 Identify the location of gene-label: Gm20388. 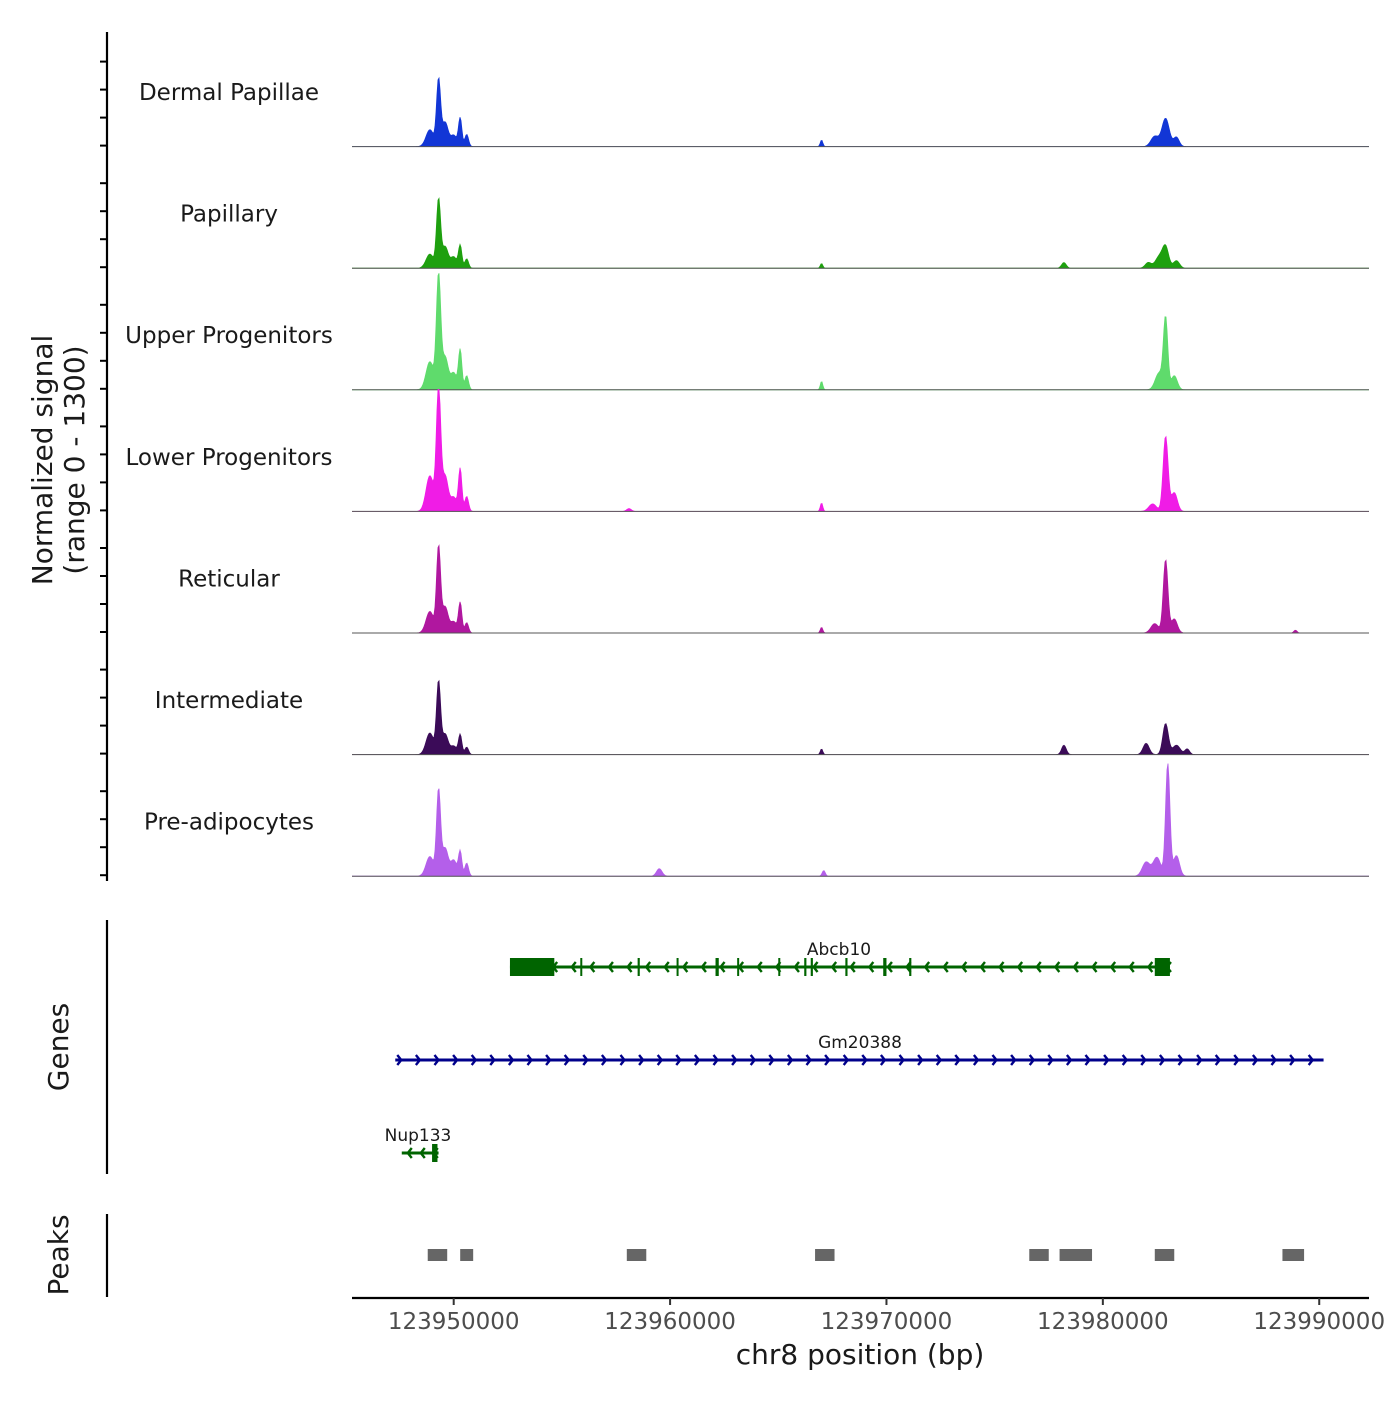
(860, 1043).